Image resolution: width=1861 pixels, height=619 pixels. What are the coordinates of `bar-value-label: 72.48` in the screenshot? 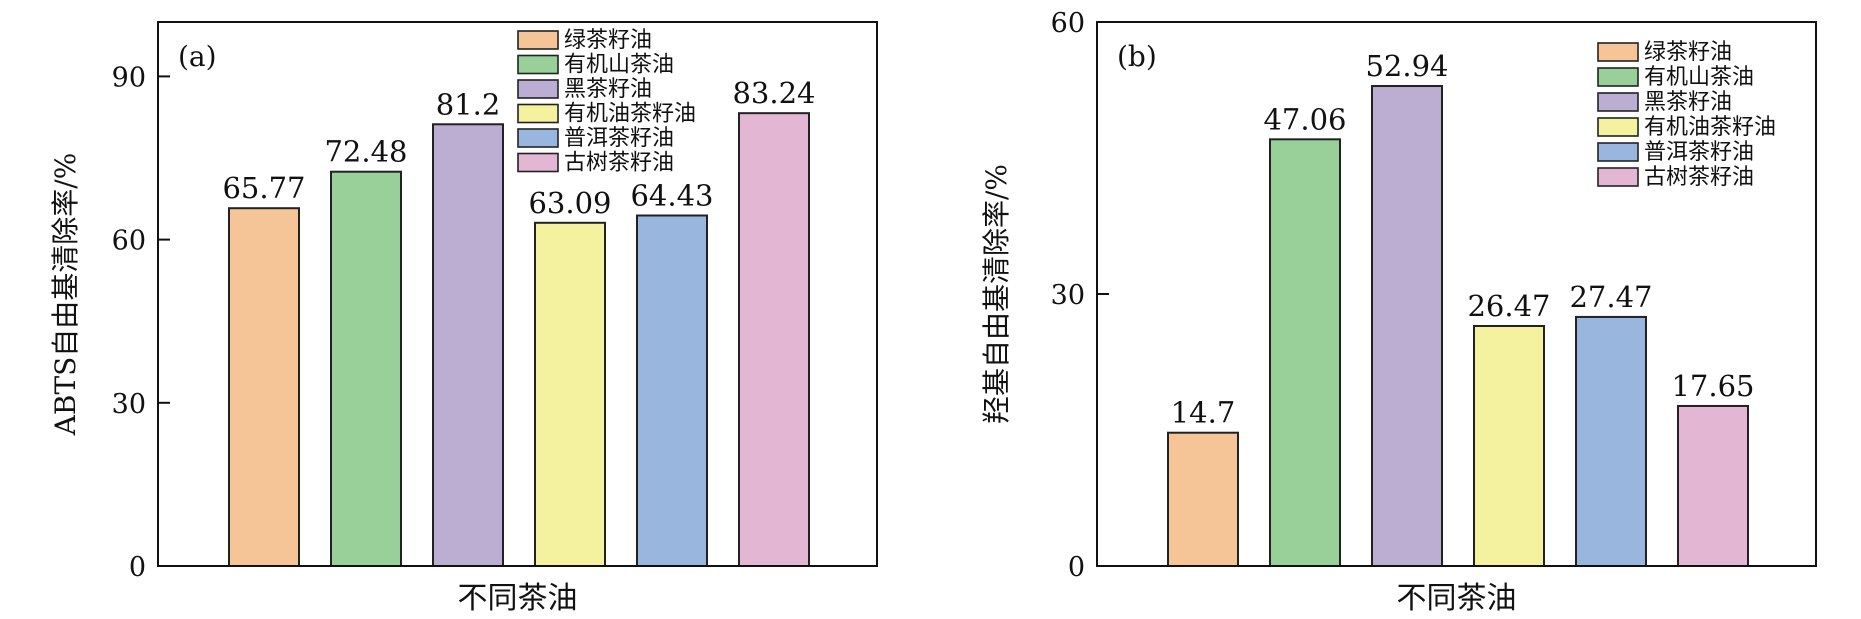 It's located at (365, 152).